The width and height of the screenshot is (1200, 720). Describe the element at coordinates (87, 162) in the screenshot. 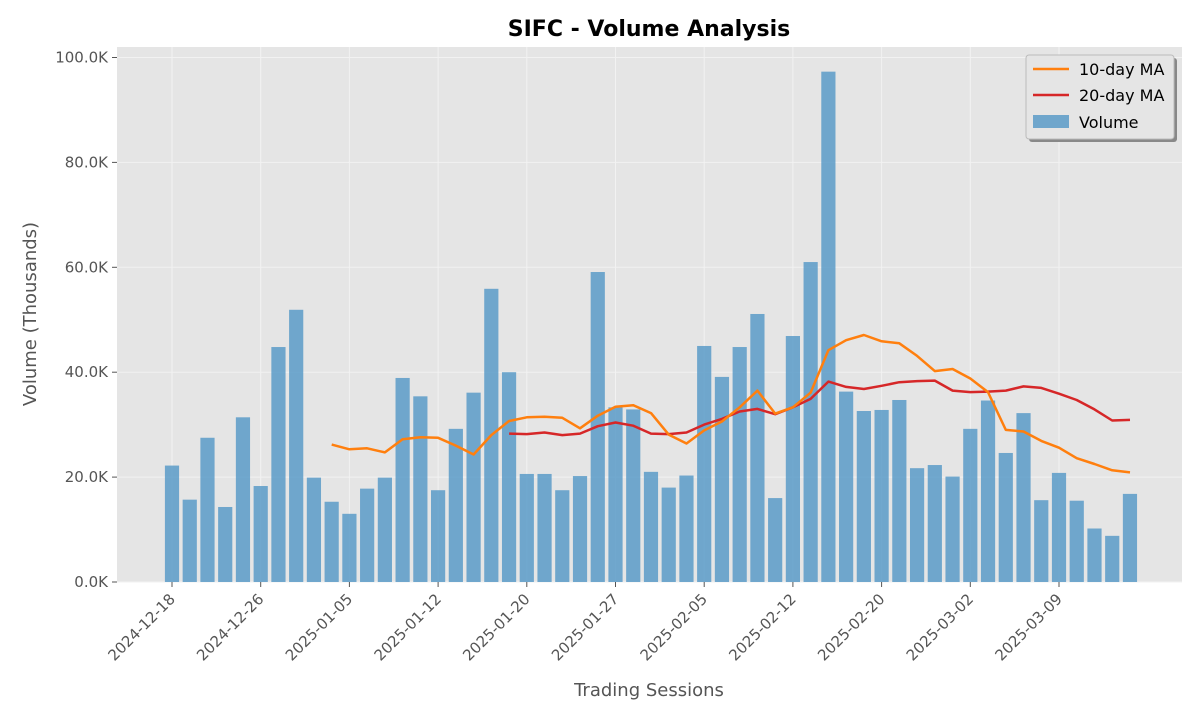

I see `y-tick-label: 80.0K` at that location.